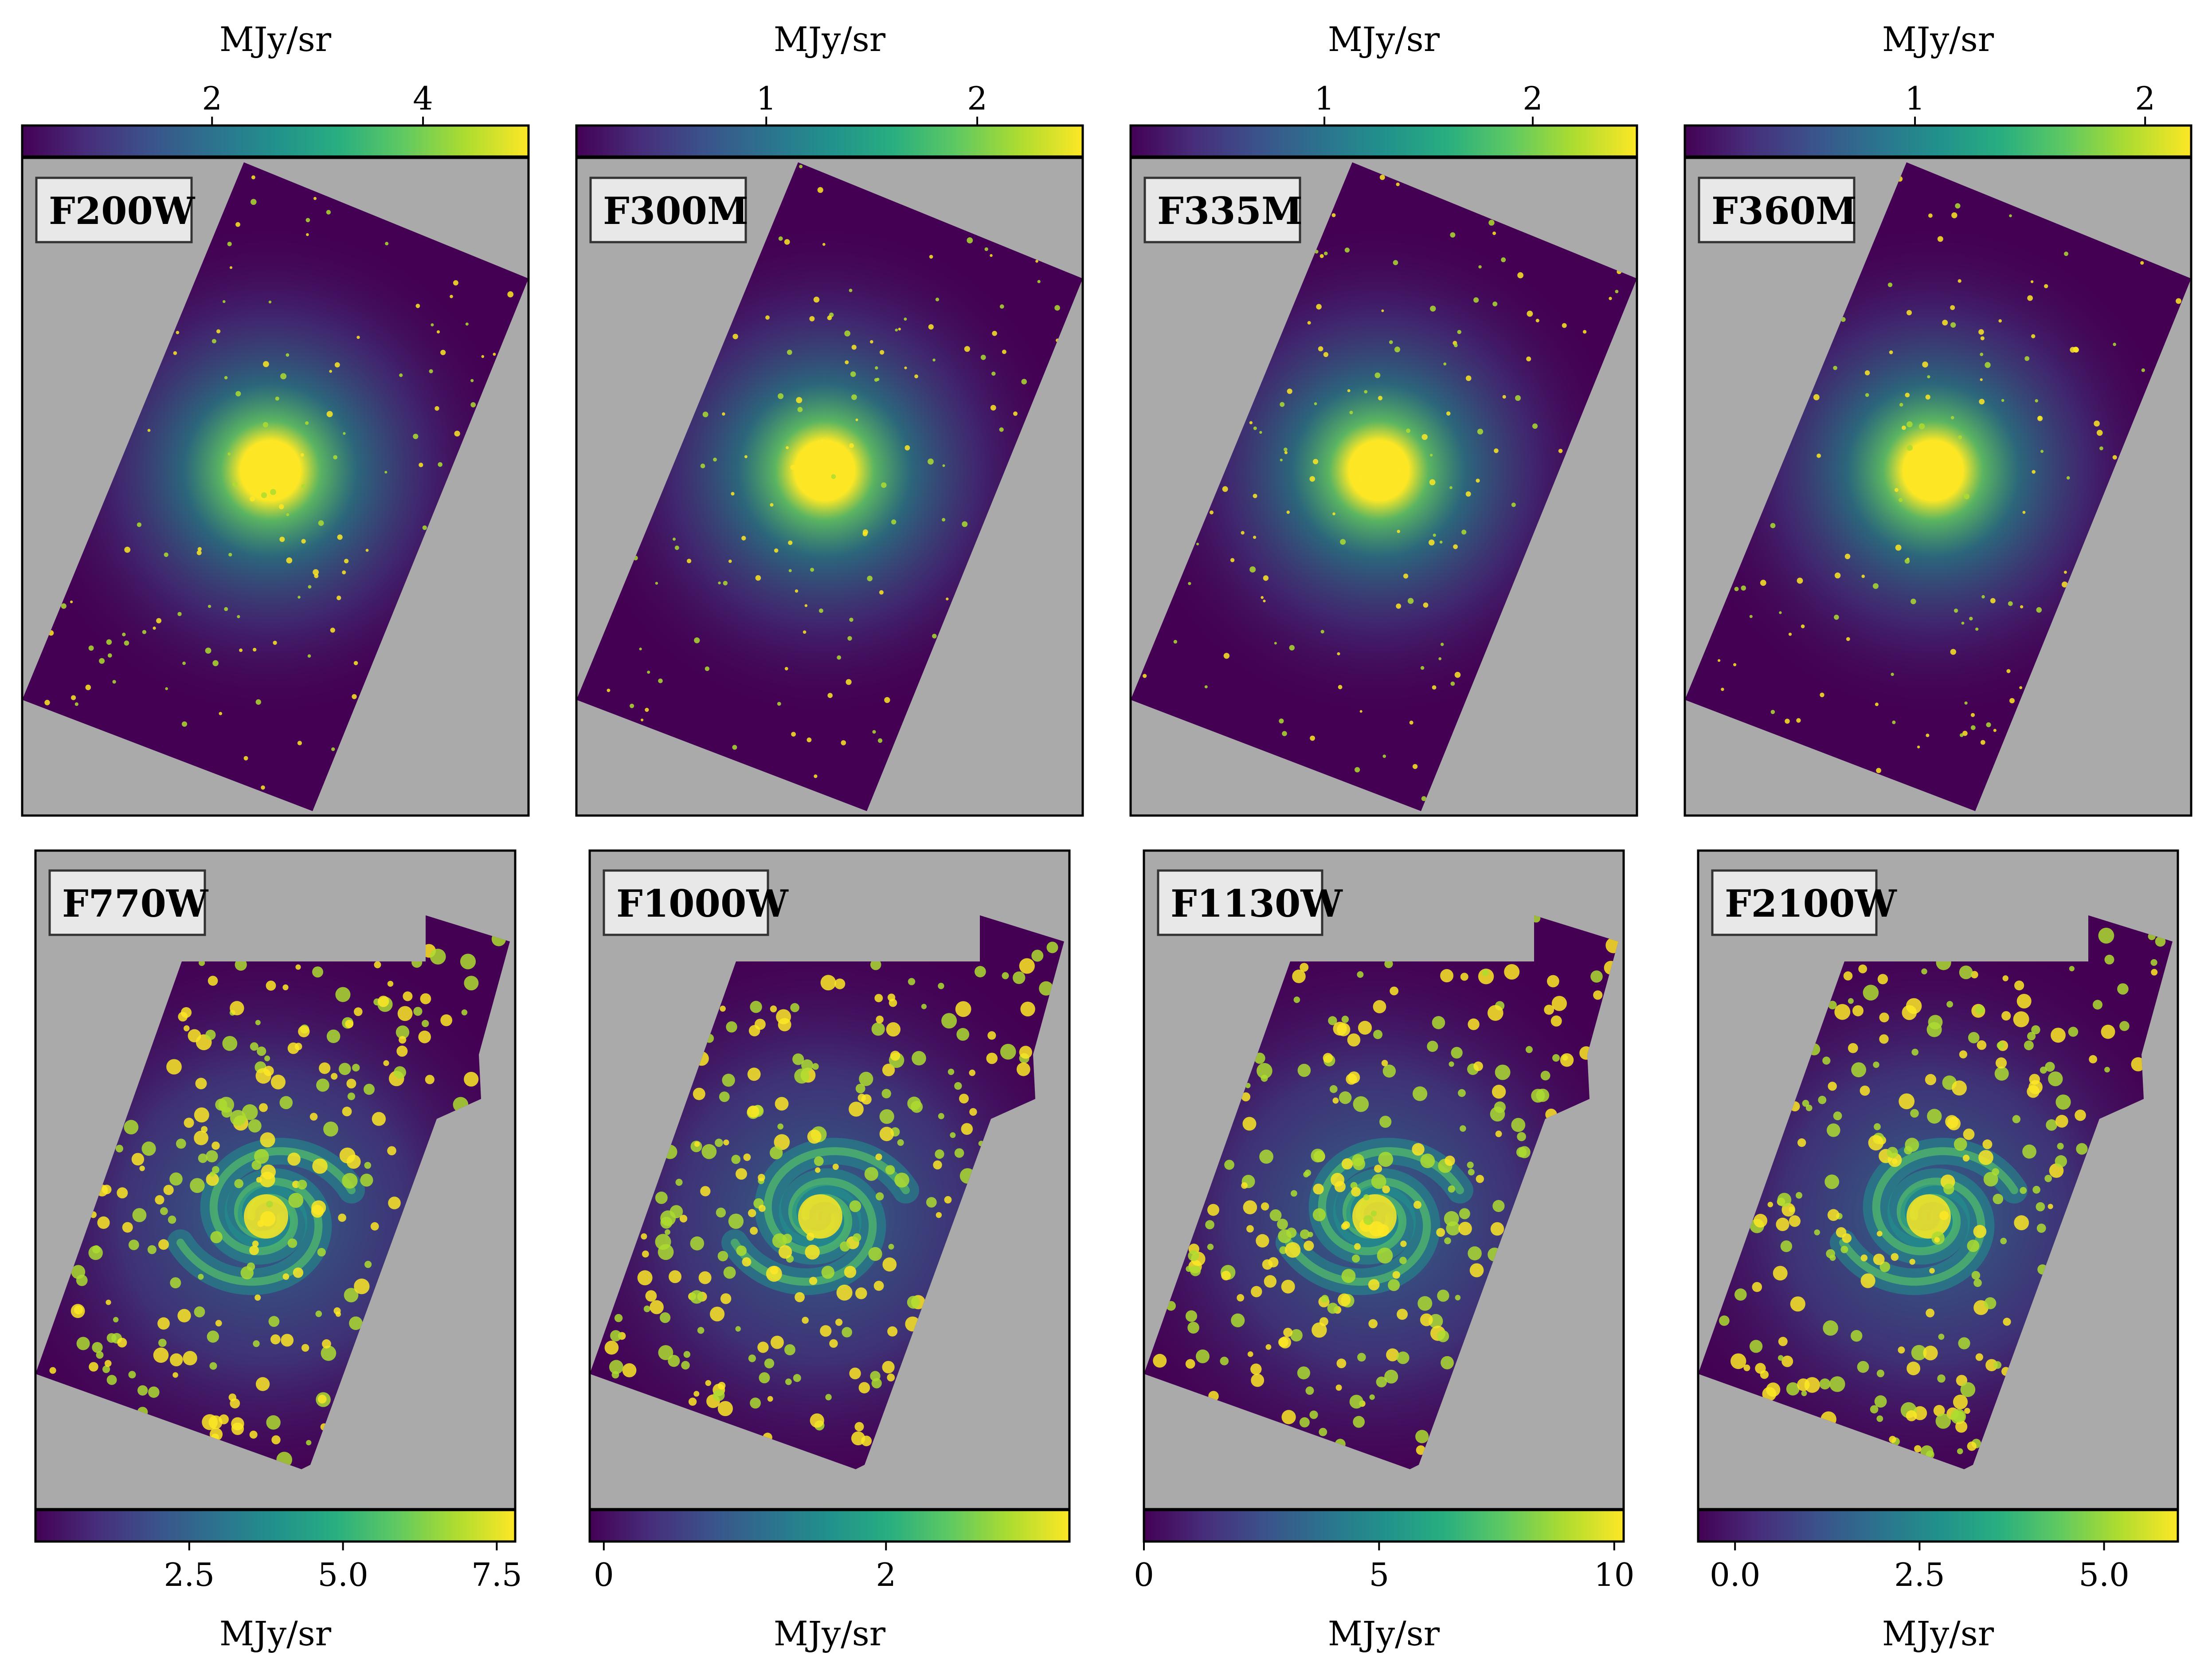 This screenshot has width=2212, height=1675. What do you see at coordinates (278, 1251) in the screenshot?
I see `panel-f770w: F770W 2.5 5.0 7.5 MJy/sr` at bounding box center [278, 1251].